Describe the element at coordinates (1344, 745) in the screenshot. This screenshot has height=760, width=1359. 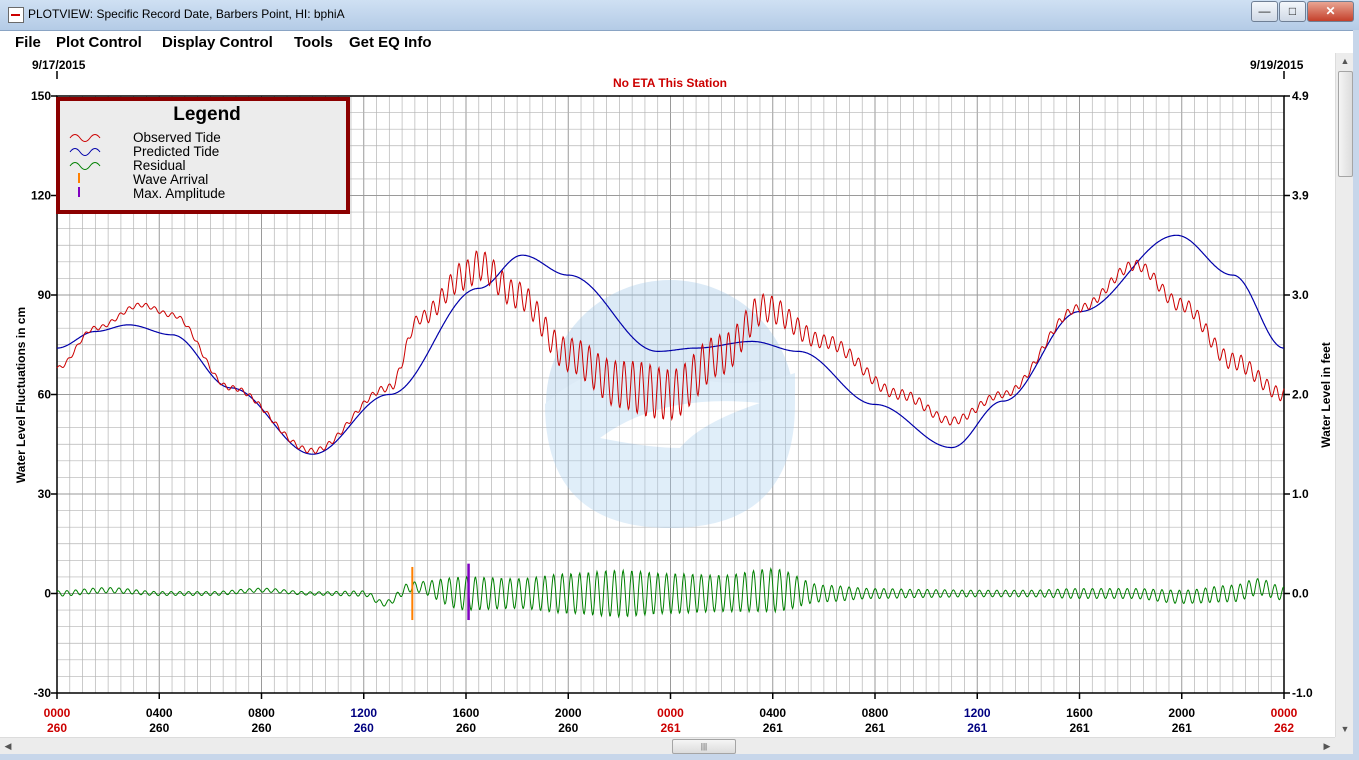
I see `scrollbar-corner` at that location.